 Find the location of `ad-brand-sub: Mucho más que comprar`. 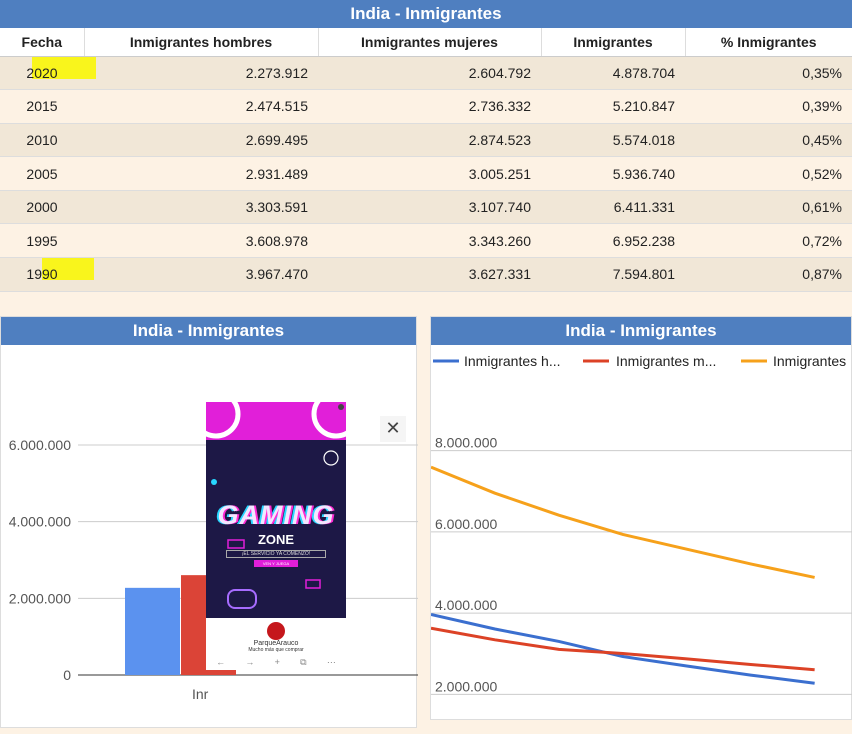

ad-brand-sub: Mucho más que comprar is located at coordinates (276, 650).